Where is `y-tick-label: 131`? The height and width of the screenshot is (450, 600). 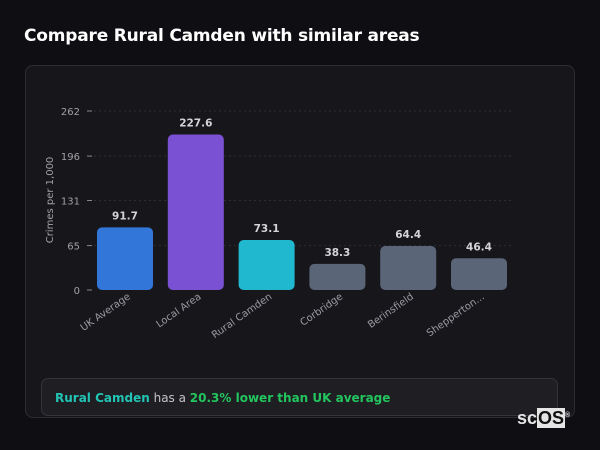
y-tick-label: 131 is located at coordinates (70, 202).